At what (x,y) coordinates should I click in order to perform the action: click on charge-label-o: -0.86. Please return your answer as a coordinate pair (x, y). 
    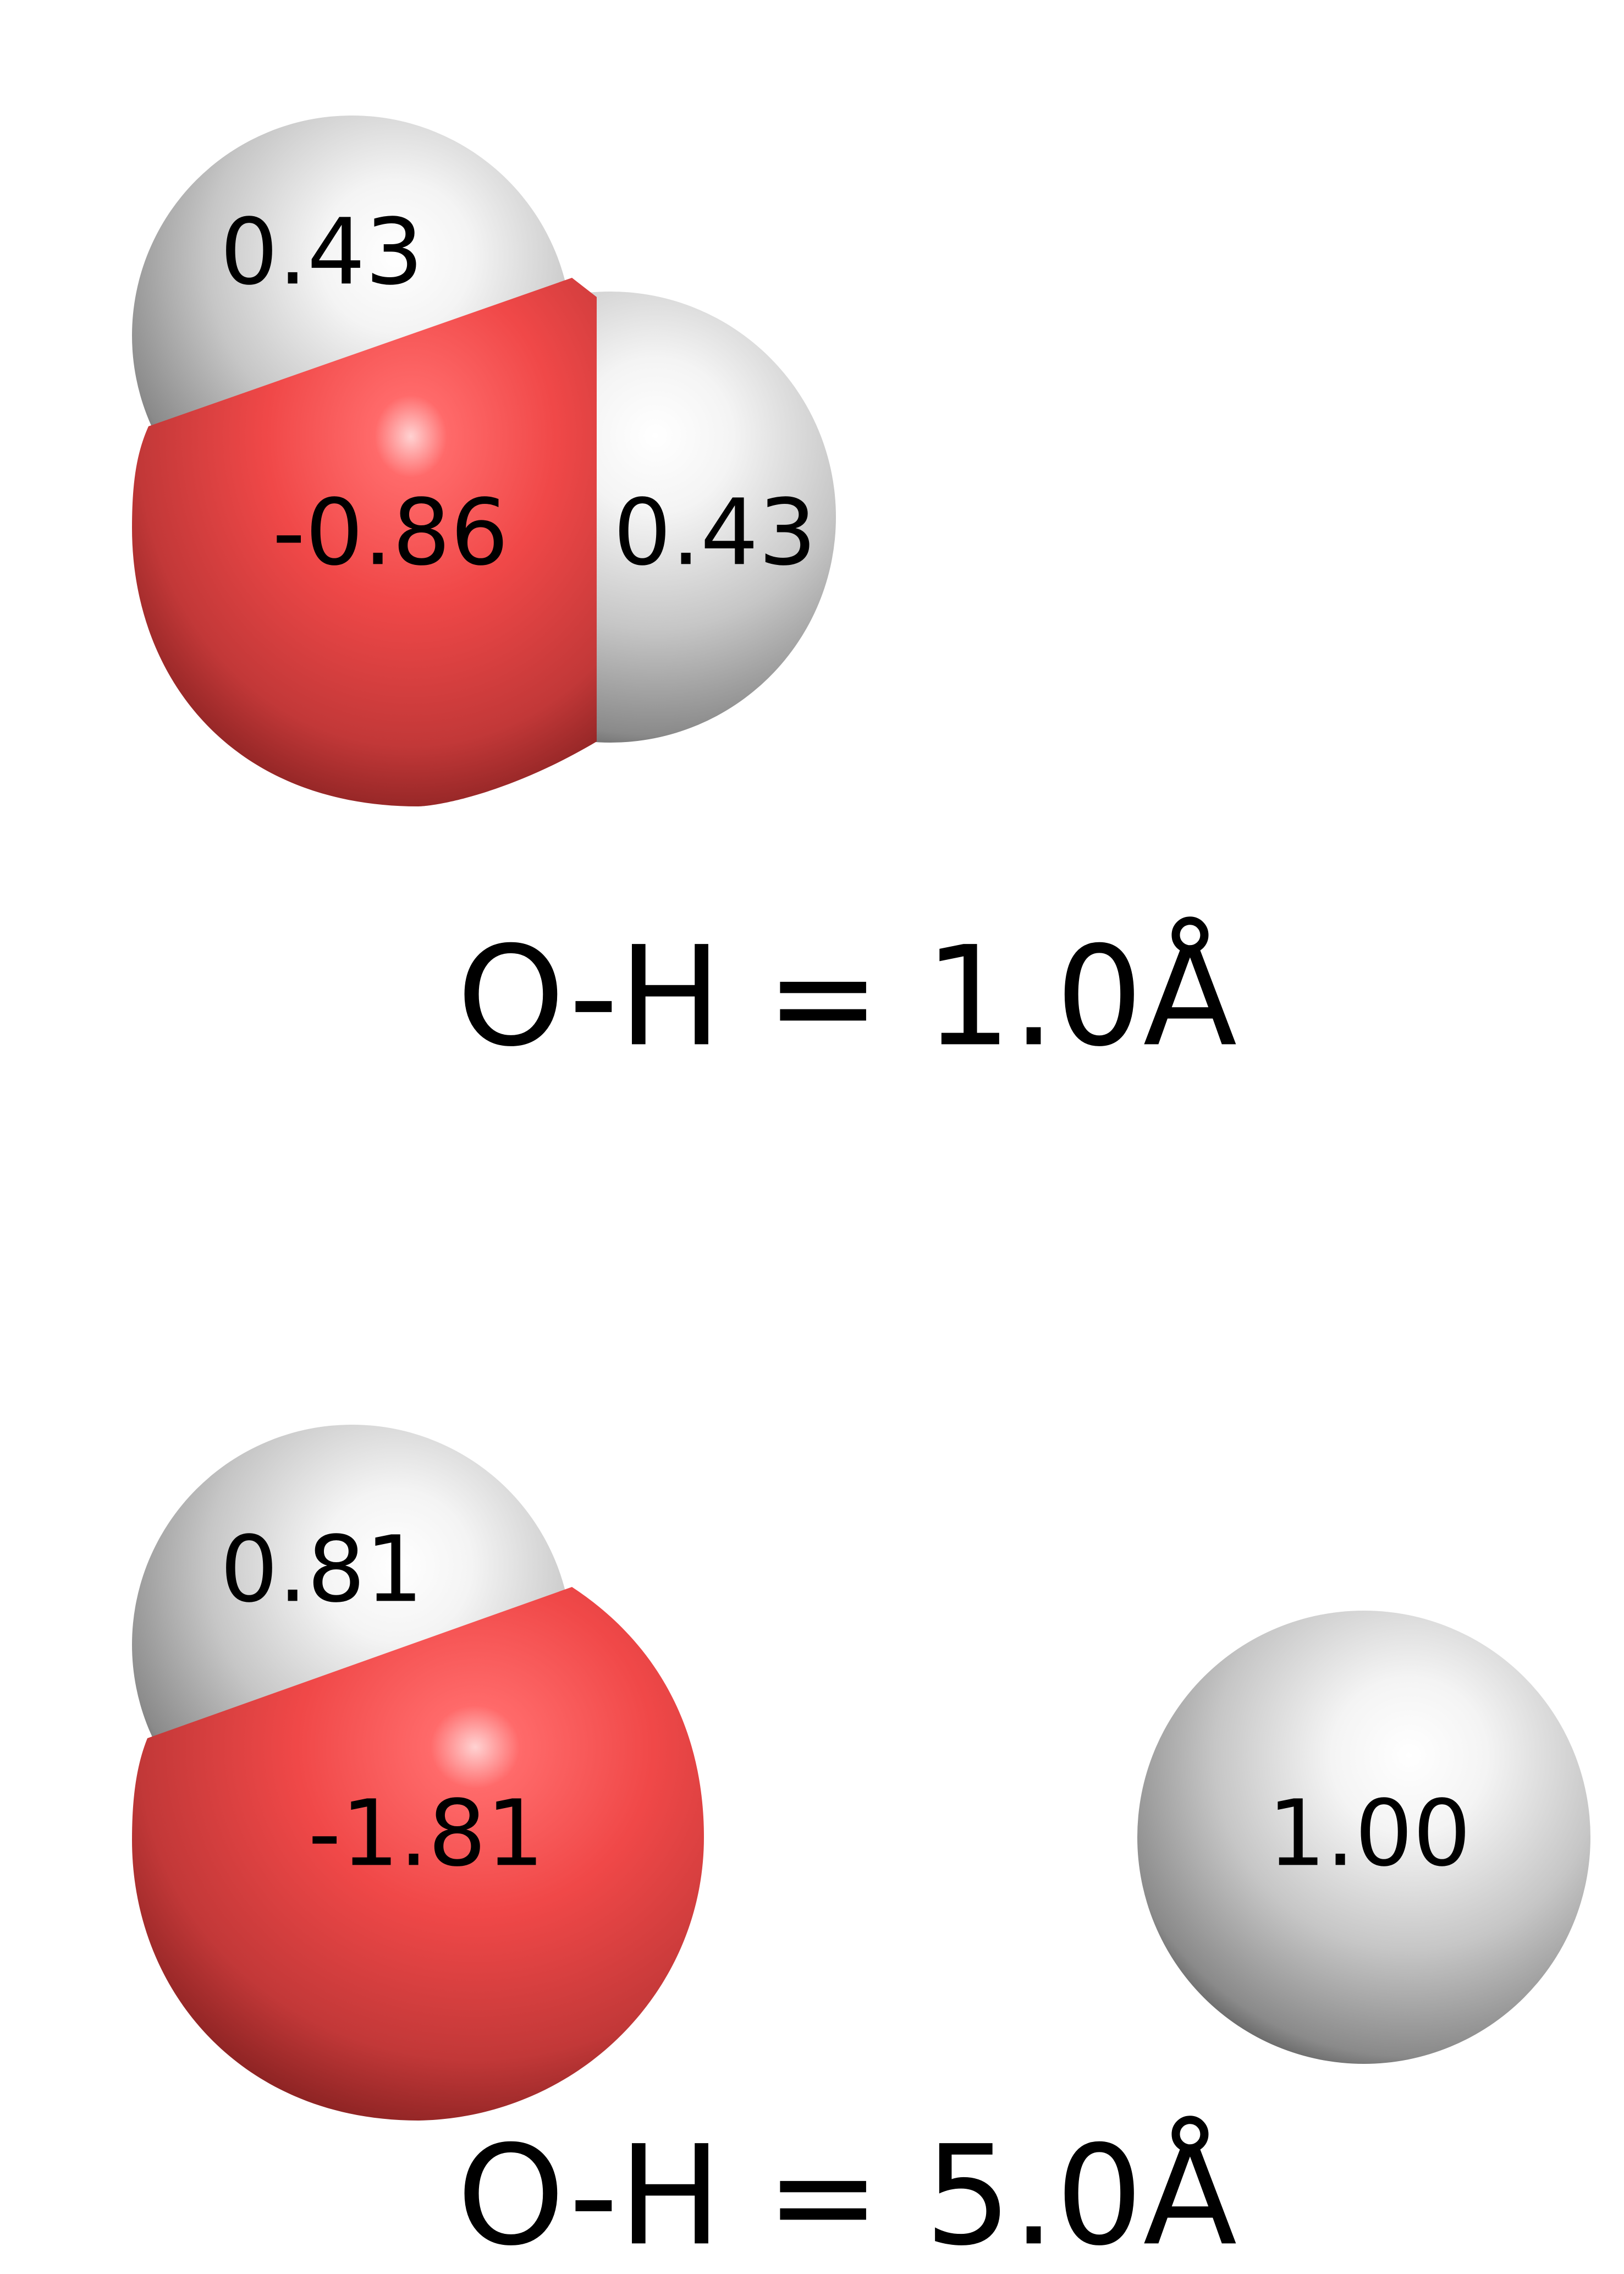
    Looking at the image, I should click on (390, 533).